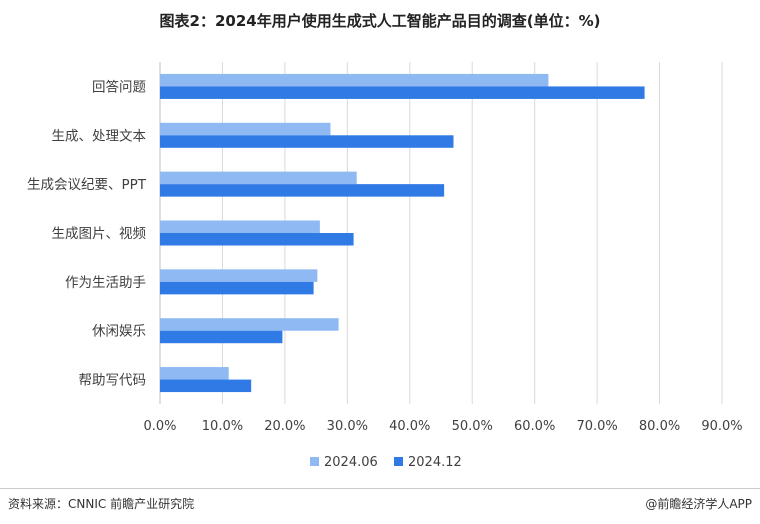 The width and height of the screenshot is (760, 524). What do you see at coordinates (159, 426) in the screenshot?
I see `x-tick-label: 0.0%` at bounding box center [159, 426].